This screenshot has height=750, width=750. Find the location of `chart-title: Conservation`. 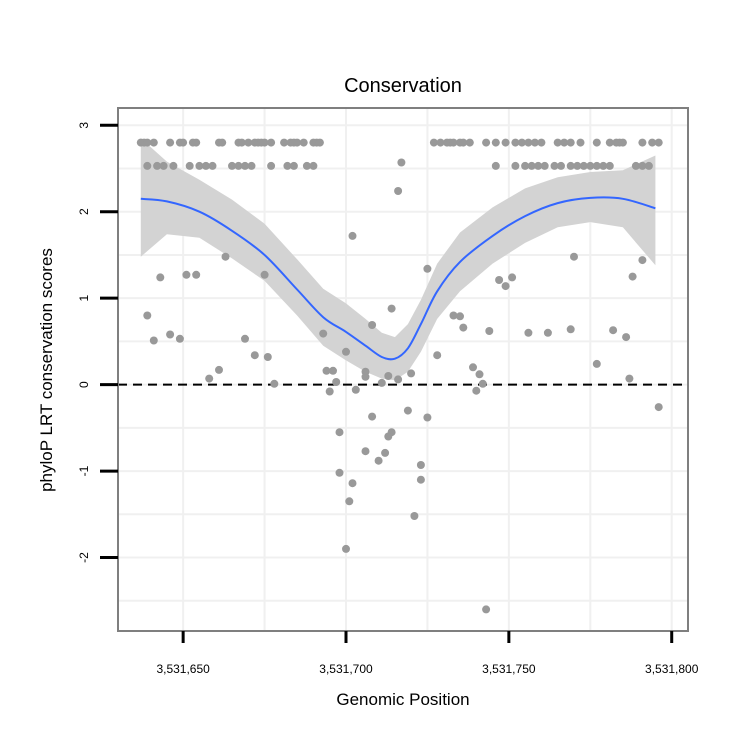

chart-title: Conservation is located at coordinates (403, 86).